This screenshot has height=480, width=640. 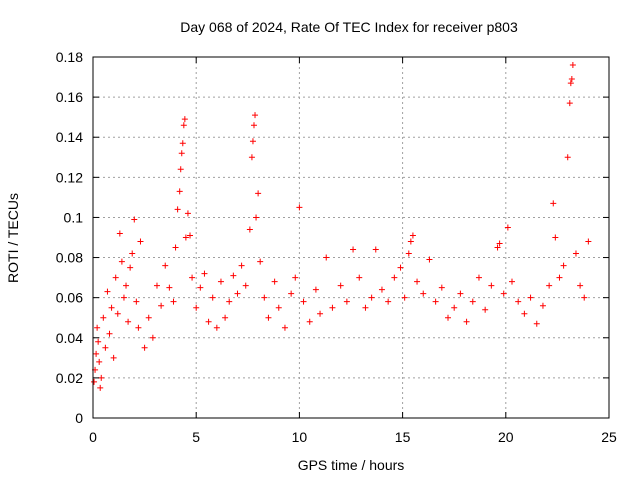 I want to click on y-axis-label: ROTI / TECUs, so click(x=13, y=238).